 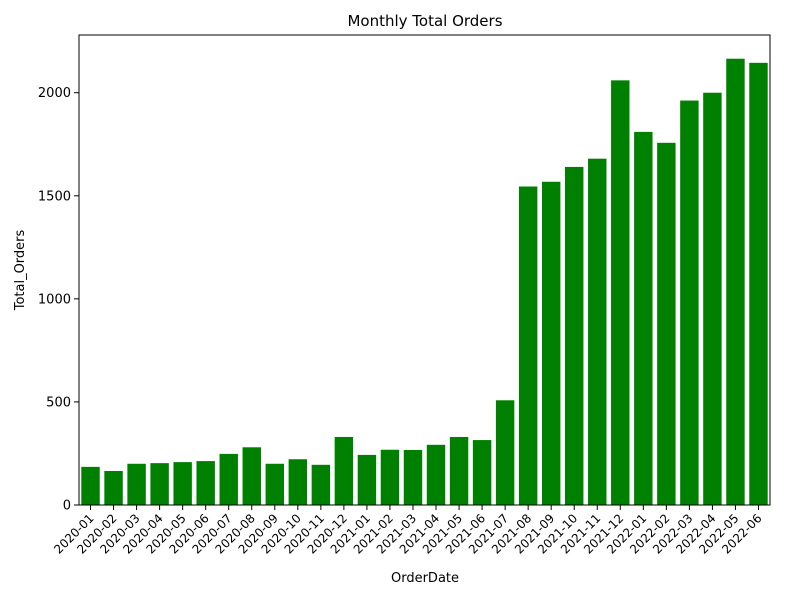 What do you see at coordinates (54, 299) in the screenshot?
I see `y-tick-label: 1000` at bounding box center [54, 299].